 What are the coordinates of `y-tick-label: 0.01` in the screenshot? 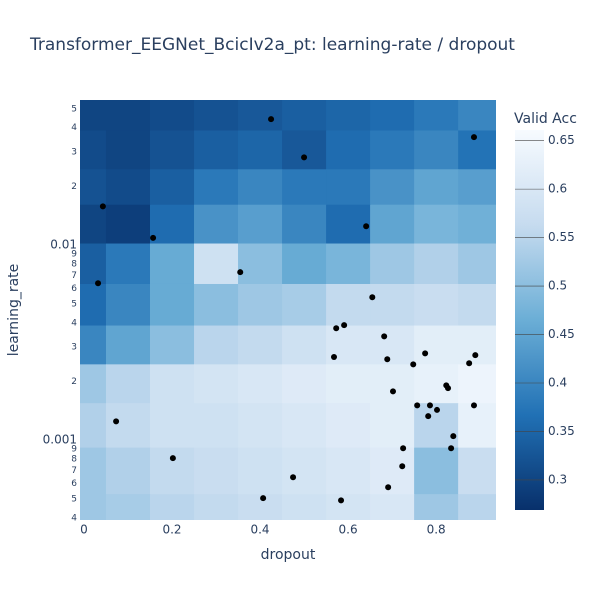 It's located at (63, 245).